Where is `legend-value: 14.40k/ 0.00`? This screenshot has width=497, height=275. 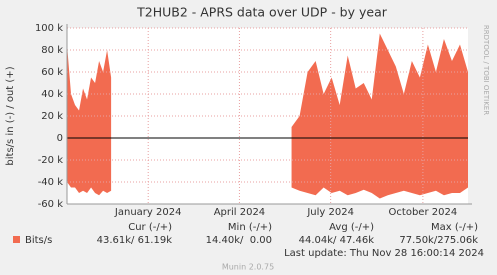 legend-value: 14.40k/ 0.00 is located at coordinates (239, 240).